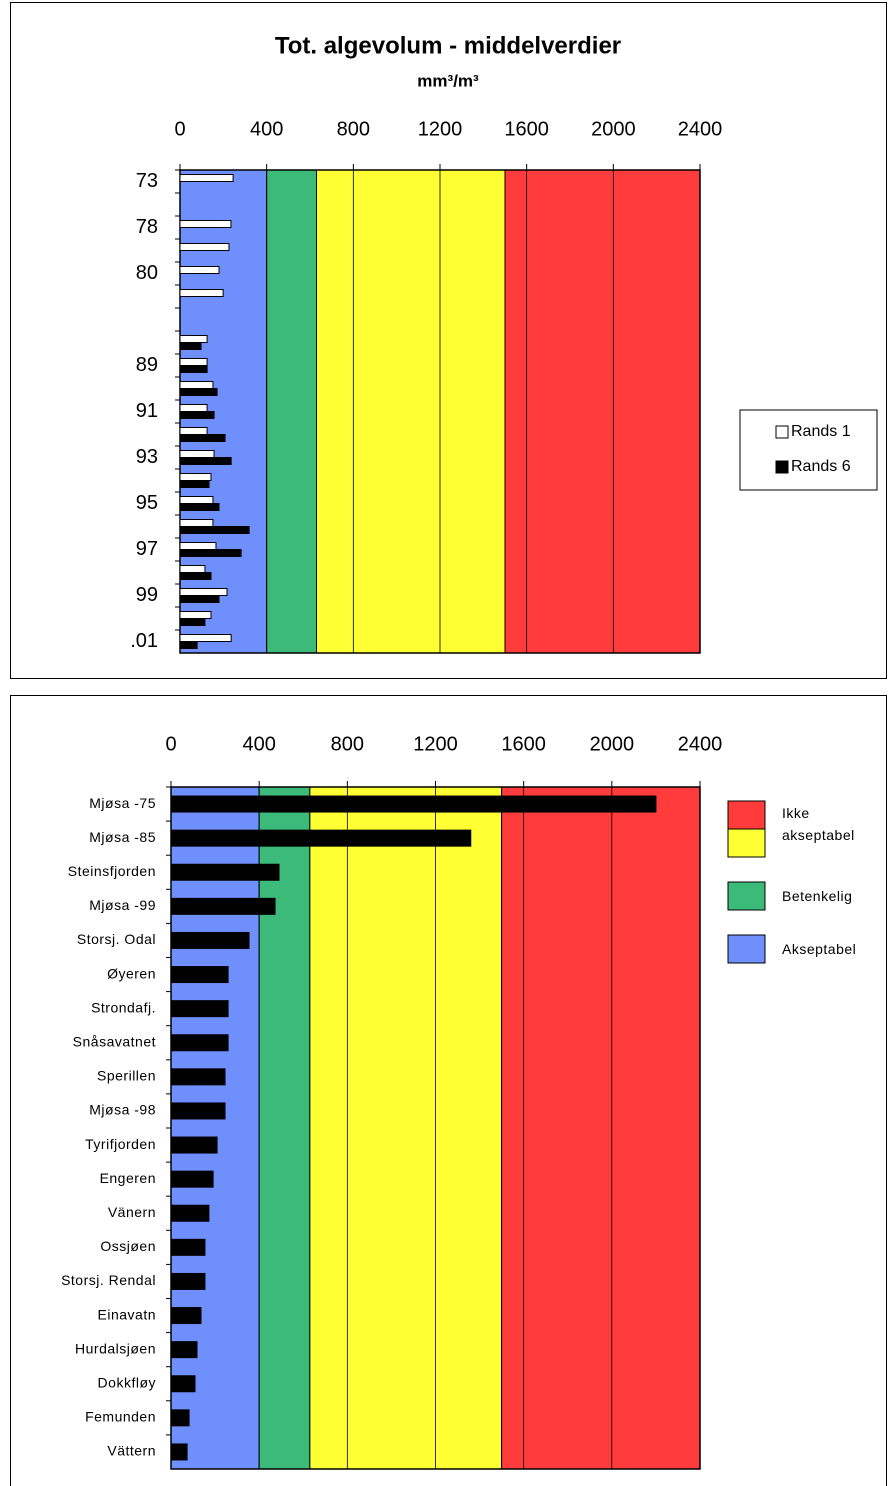 The image size is (888, 1486). What do you see at coordinates (147, 227) in the screenshot?
I see `y-tick-label: 78` at bounding box center [147, 227].